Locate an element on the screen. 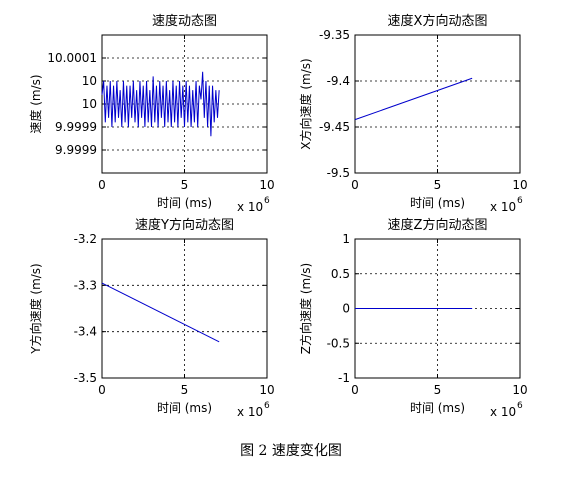 The height and width of the screenshot is (478, 582). chart4-ytick-label: 0 is located at coordinates (346, 309).